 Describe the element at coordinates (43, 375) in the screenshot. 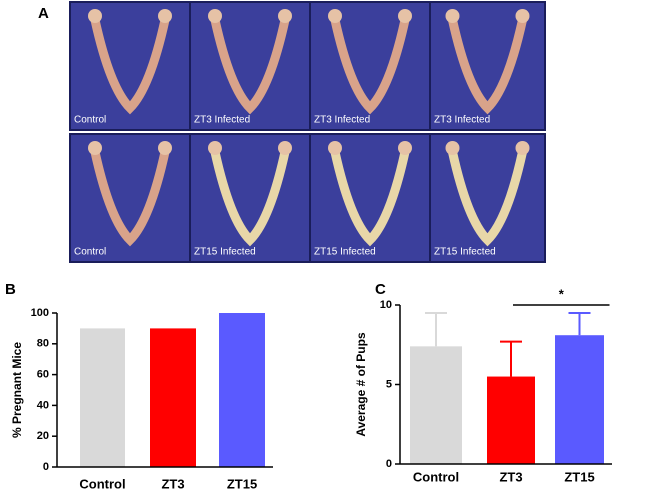

I see `y-tick-label: 60` at that location.